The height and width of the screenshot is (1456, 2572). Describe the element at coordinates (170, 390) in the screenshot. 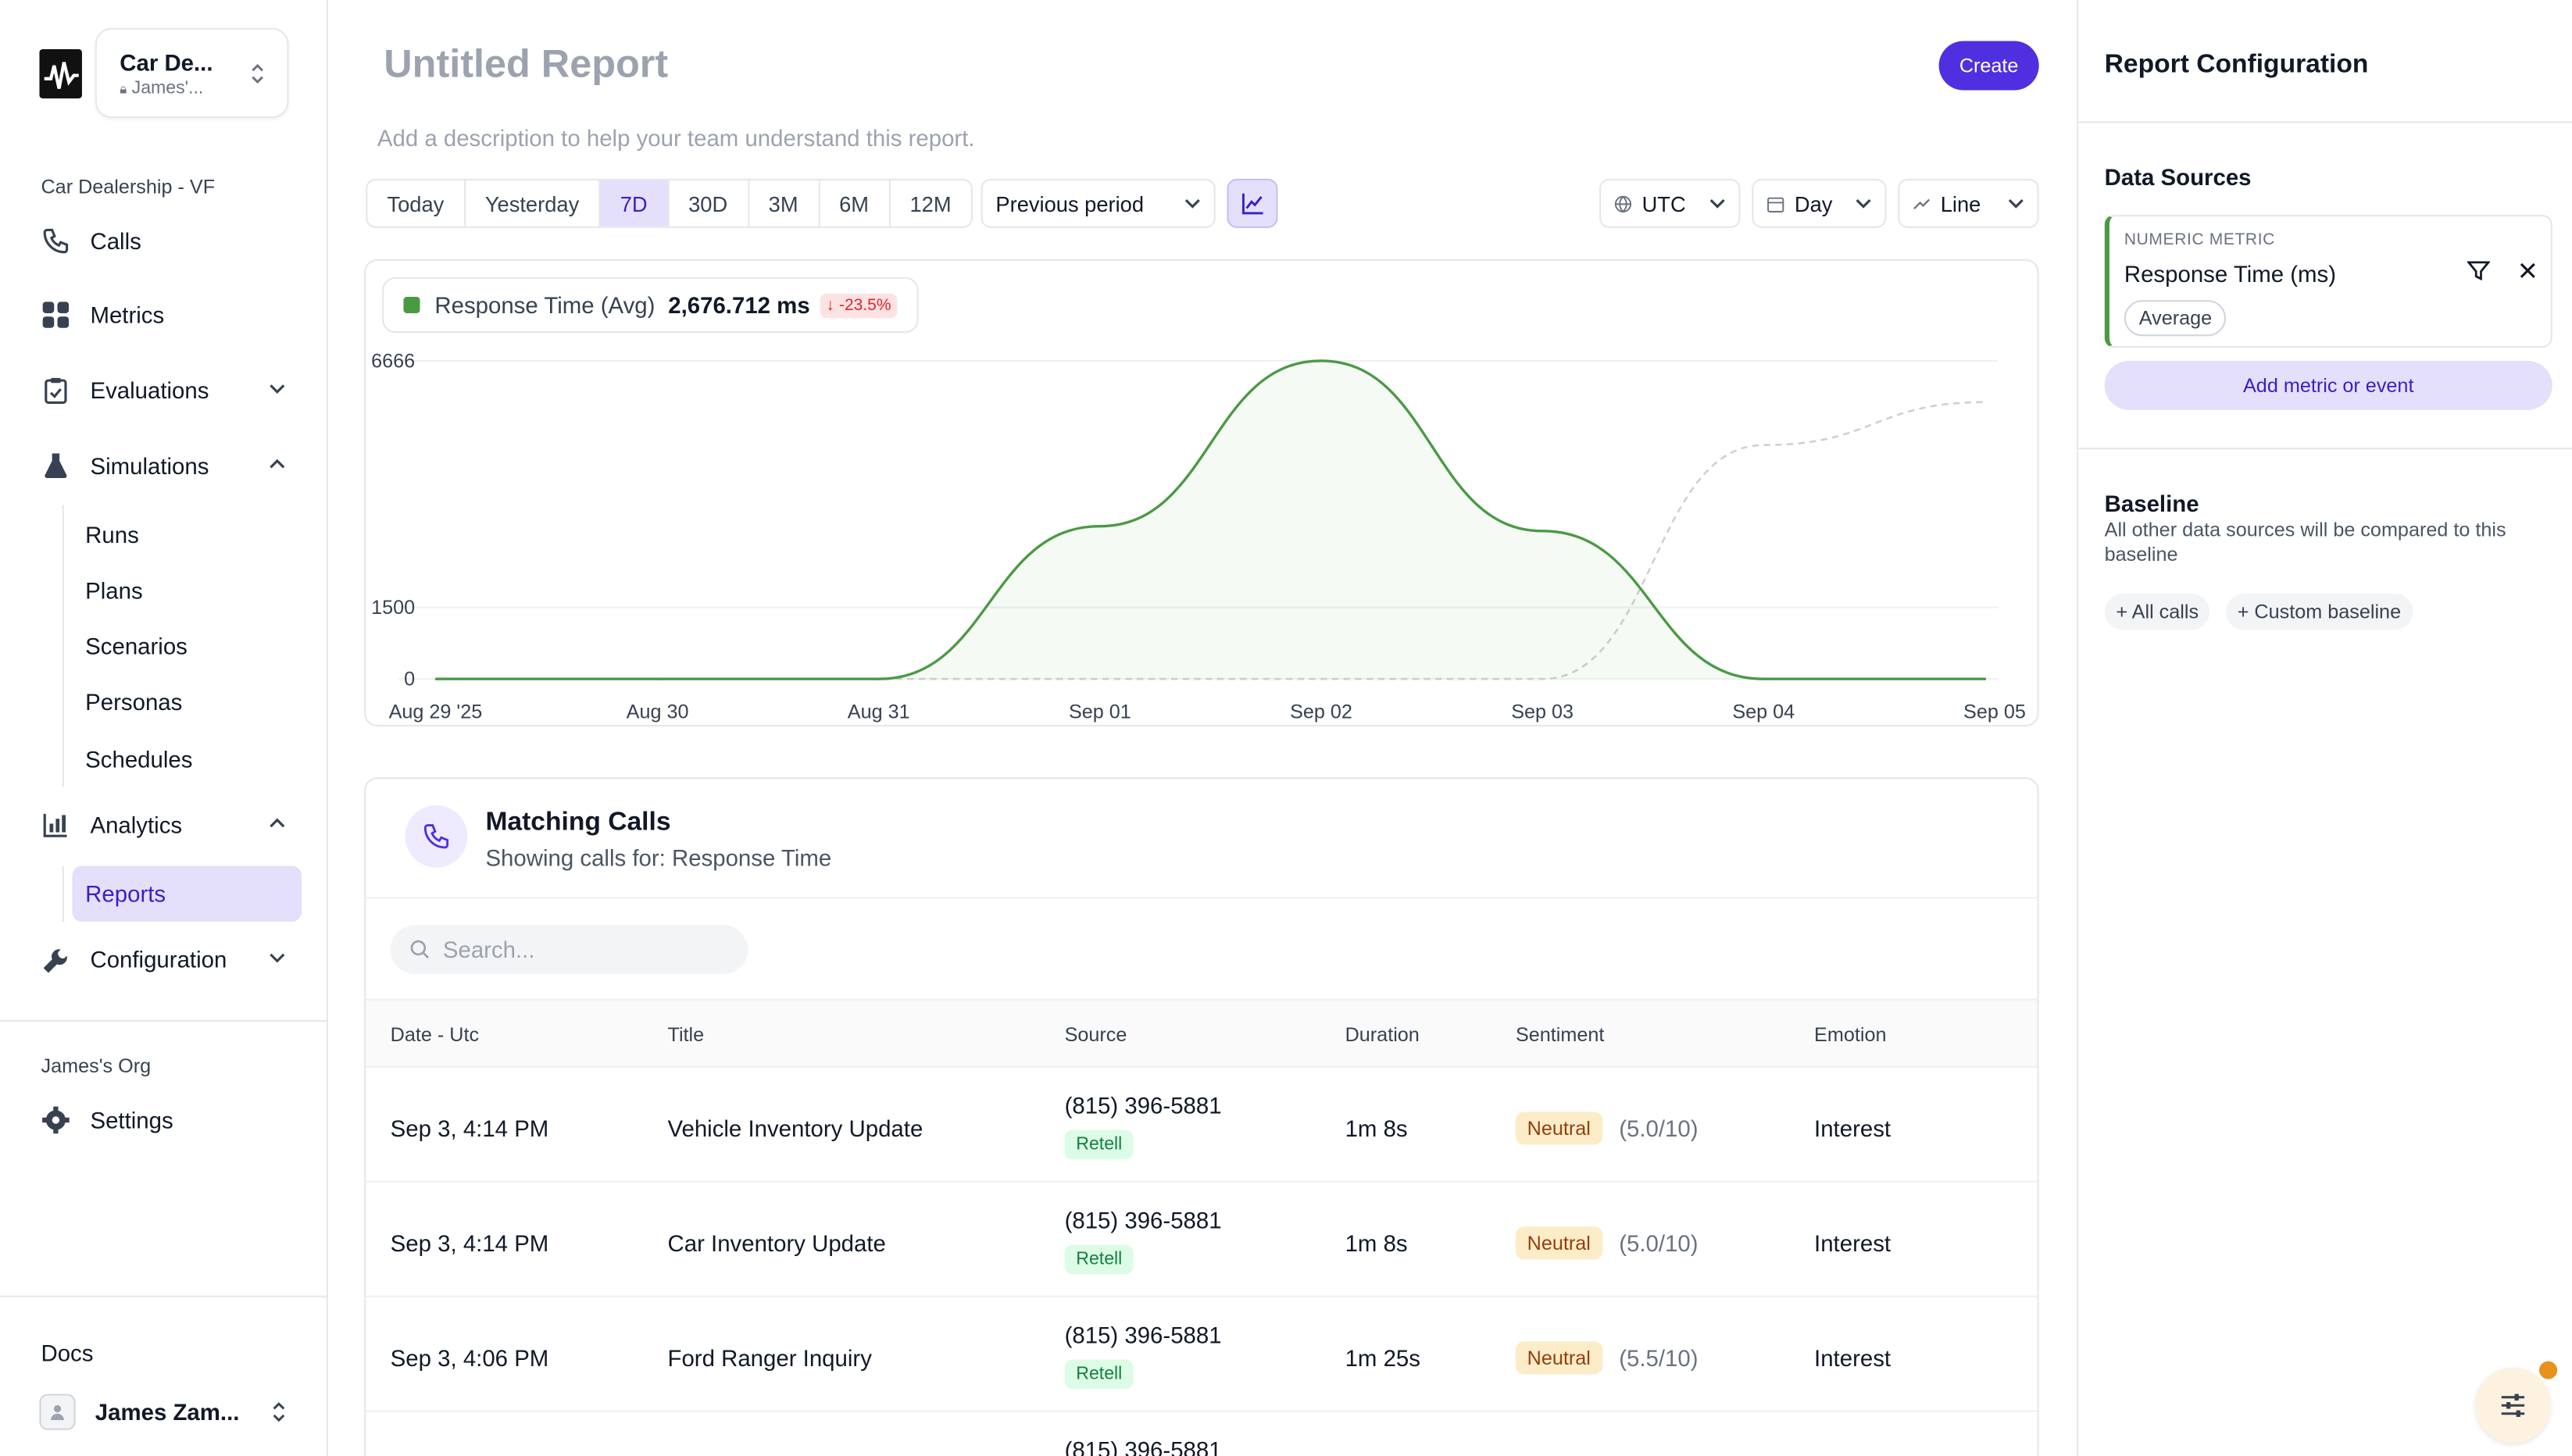

I see `nav-evaluations: Evaluations` at that location.